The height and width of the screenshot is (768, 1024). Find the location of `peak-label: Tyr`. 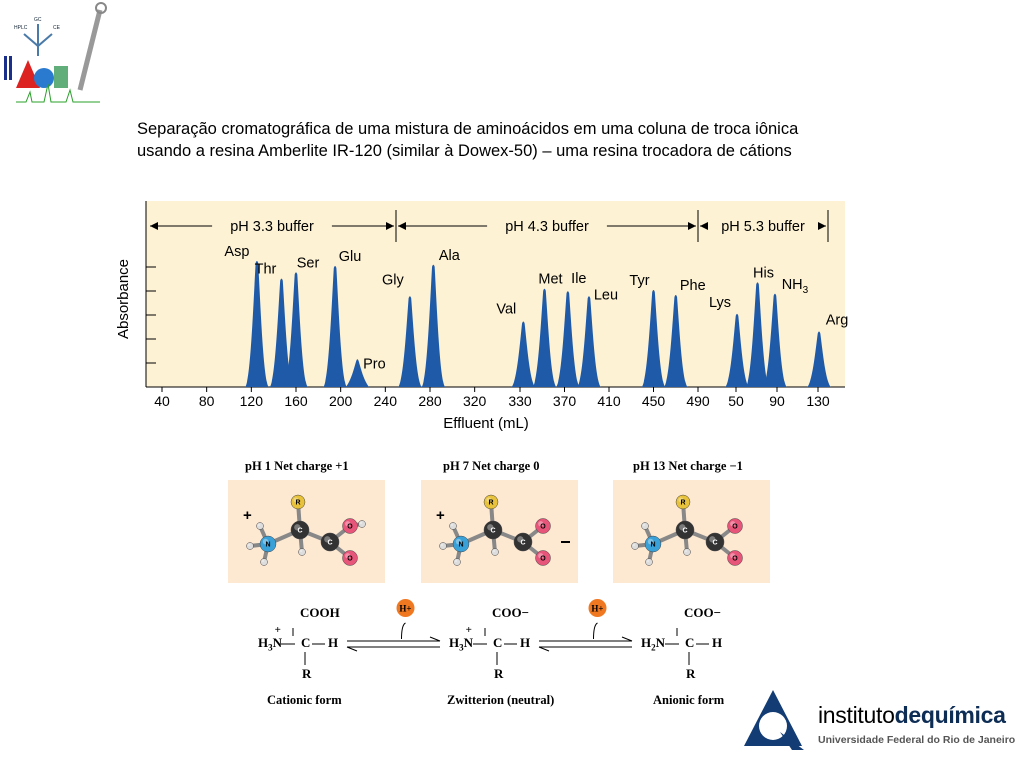

peak-label: Tyr is located at coordinates (639, 281).